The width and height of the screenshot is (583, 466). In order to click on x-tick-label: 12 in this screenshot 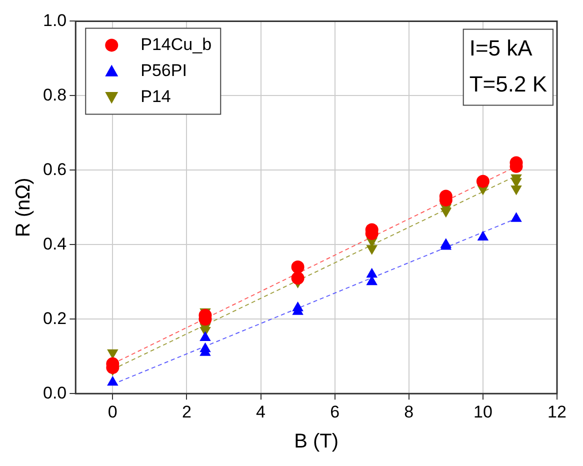, I will do `click(557, 412)`.